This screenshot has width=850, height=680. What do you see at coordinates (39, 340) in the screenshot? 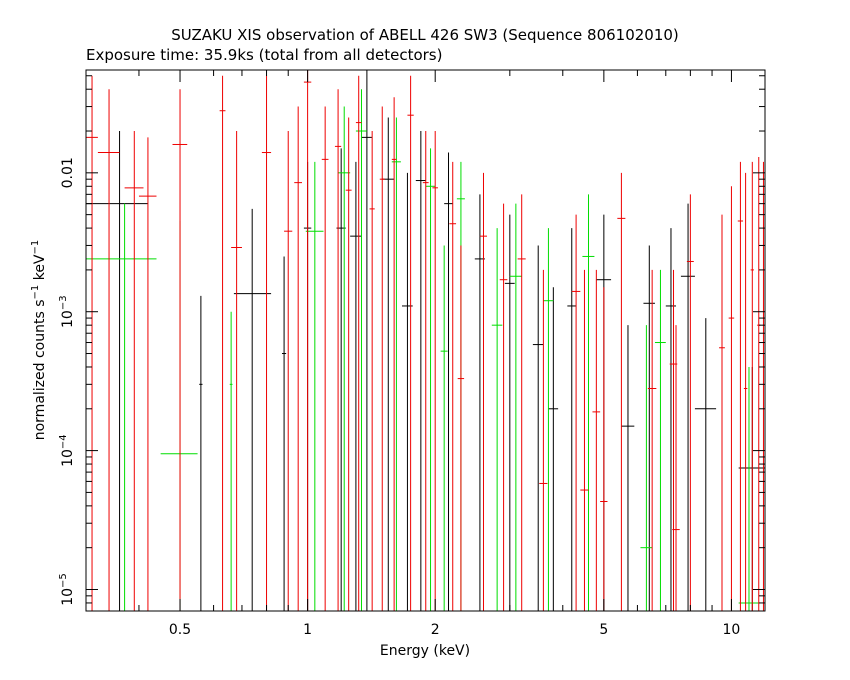
I see `y-axis-label: normalized counts s−1 keV−1` at bounding box center [39, 340].